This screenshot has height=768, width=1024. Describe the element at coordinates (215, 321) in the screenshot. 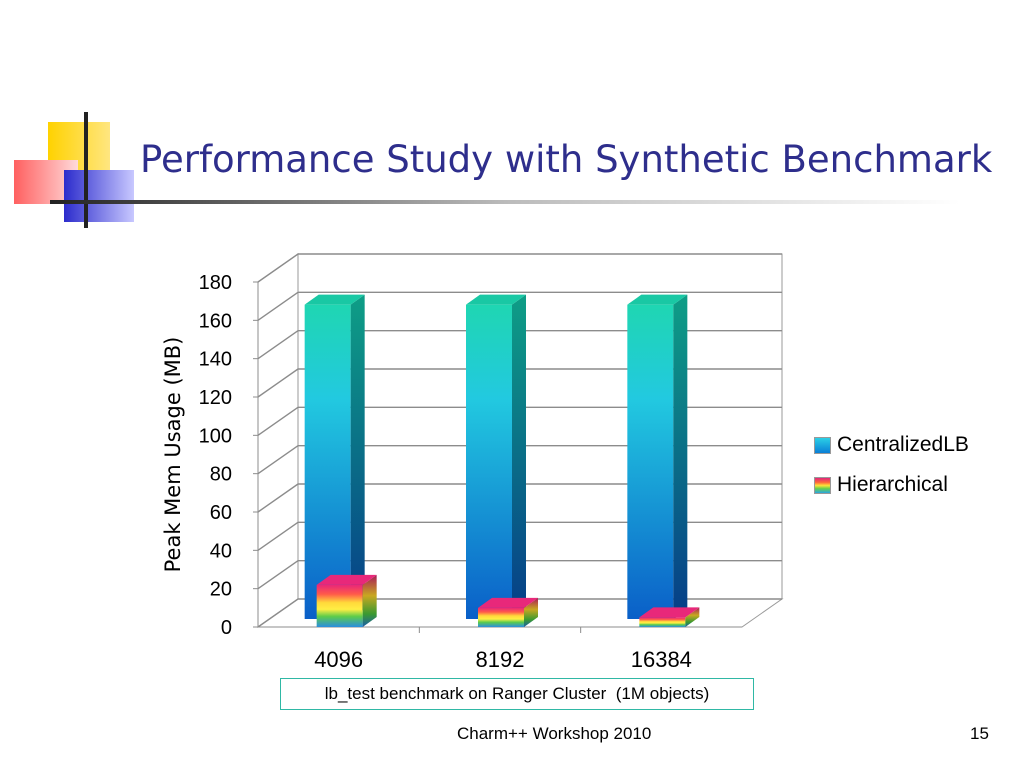

I see `y-tick-label: 160` at that location.